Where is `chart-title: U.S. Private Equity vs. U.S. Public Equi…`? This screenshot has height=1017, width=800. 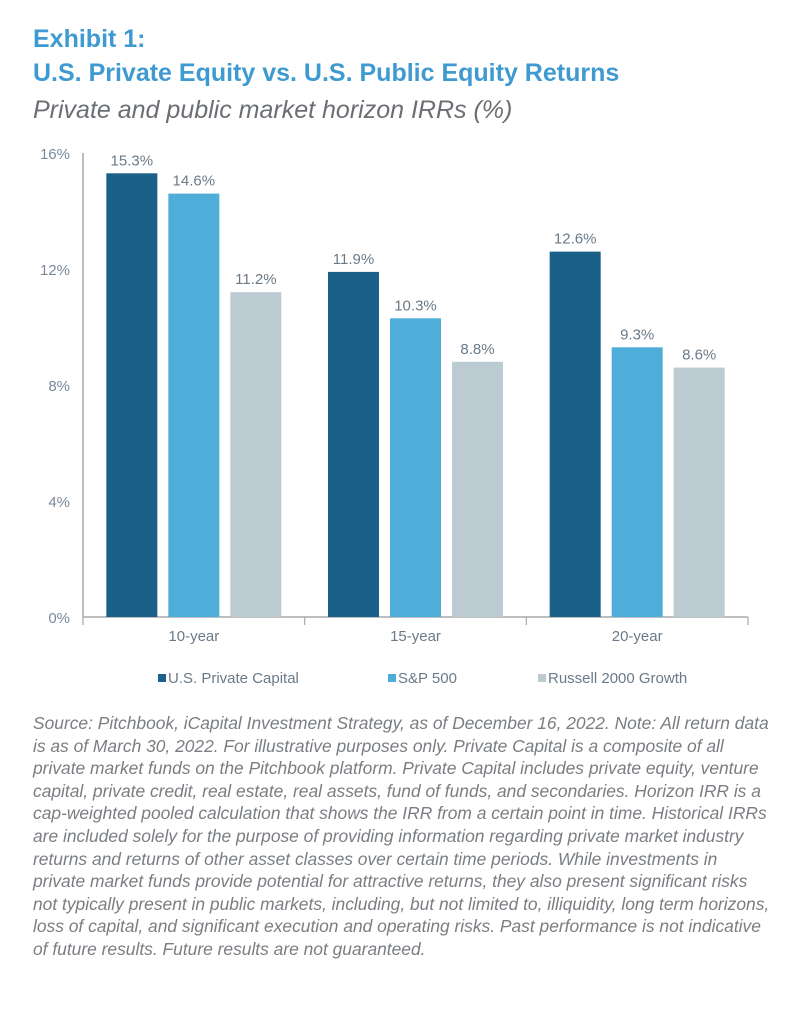
chart-title: U.S. Private Equity vs. U.S. Public Equi… is located at coordinates (326, 73).